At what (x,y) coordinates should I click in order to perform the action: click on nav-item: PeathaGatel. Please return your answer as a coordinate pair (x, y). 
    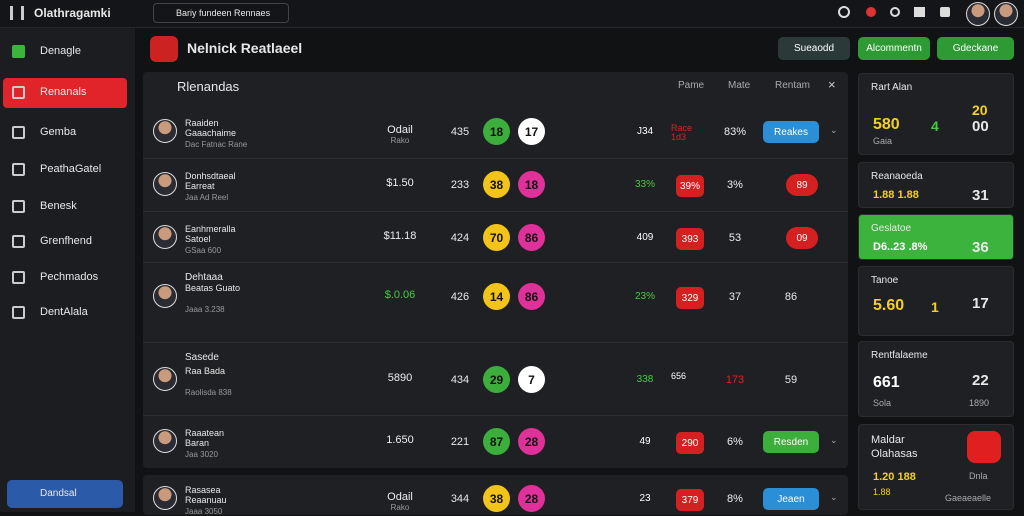
    Looking at the image, I should click on (65, 170).